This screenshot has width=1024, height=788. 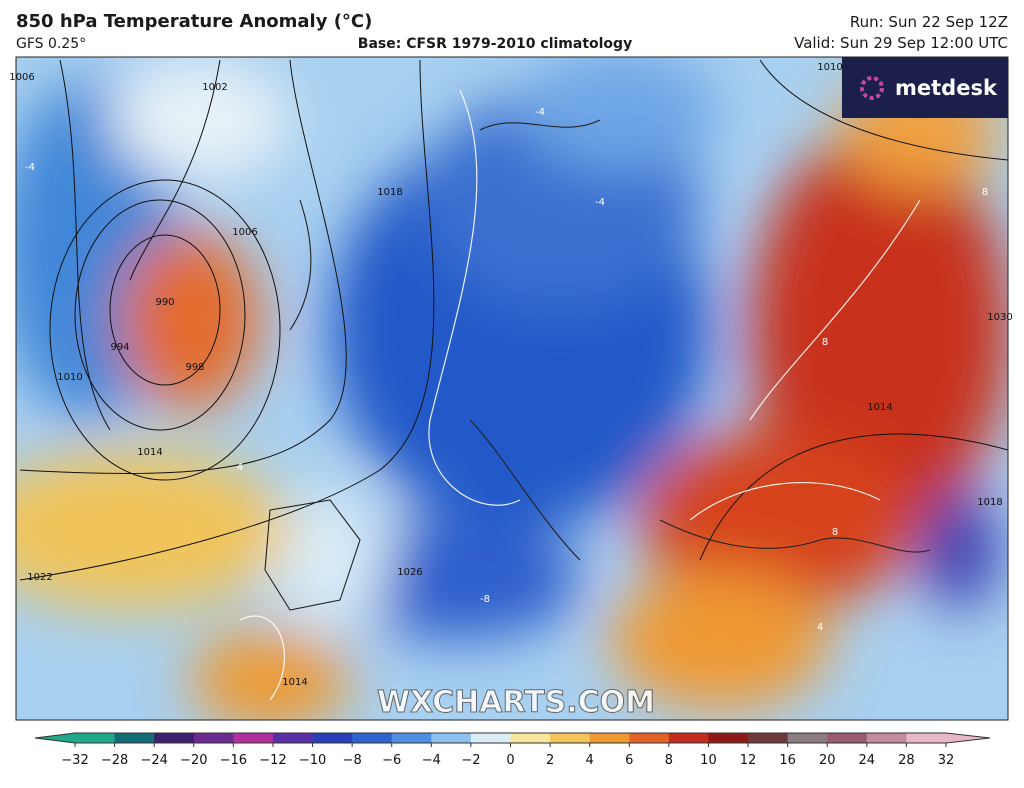 What do you see at coordinates (968, 738) in the screenshot?
I see `colorbar-extend-high` at bounding box center [968, 738].